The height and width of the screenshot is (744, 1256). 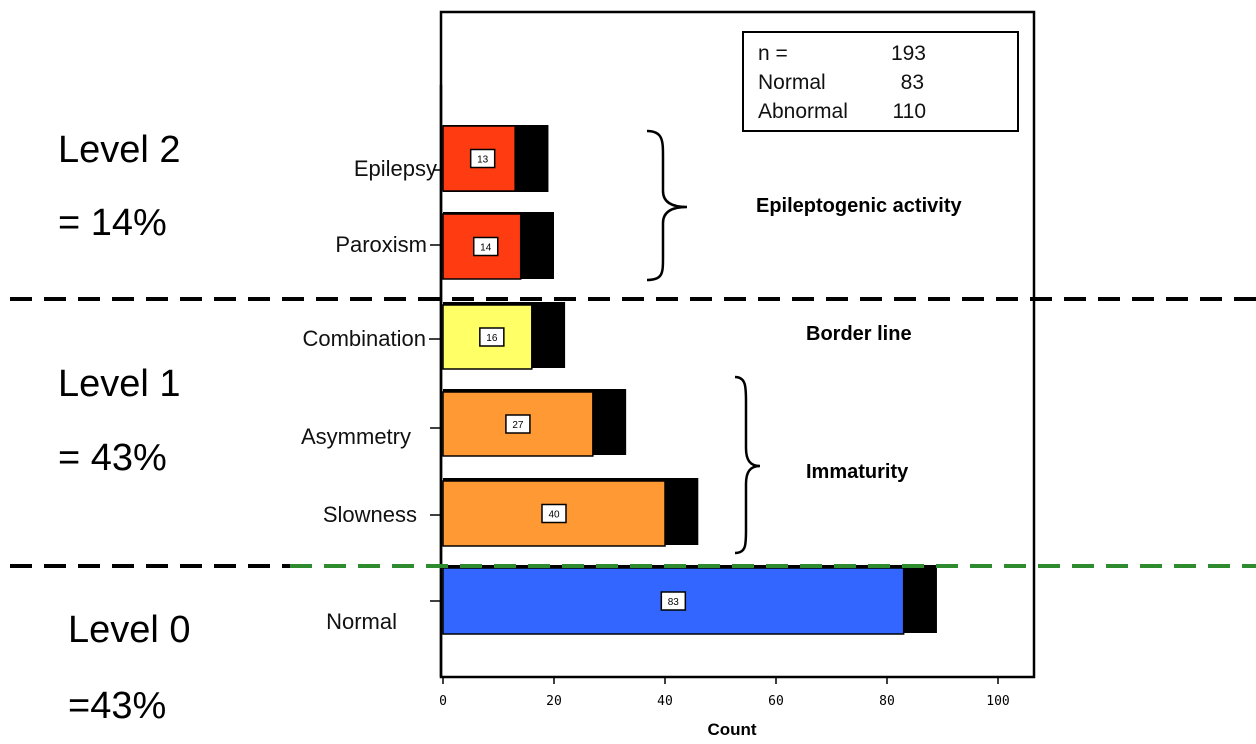 What do you see at coordinates (112, 458) in the screenshot?
I see `level-1-percent: = 43%` at bounding box center [112, 458].